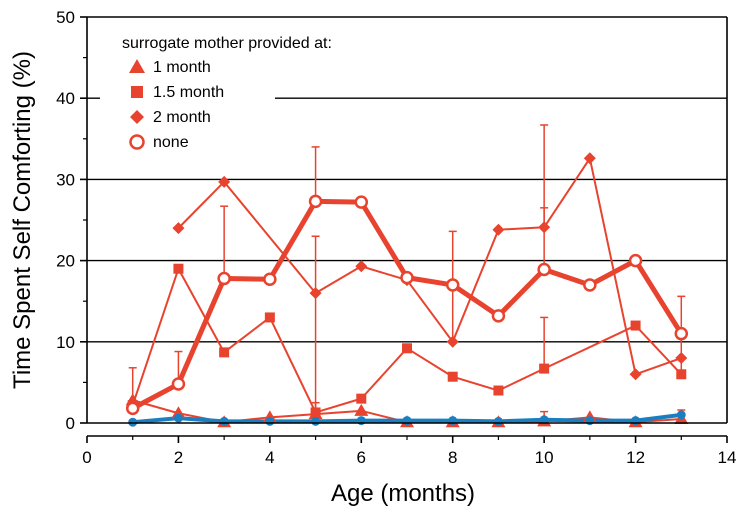  I want to click on x-tick-label-8: 8, so click(452, 457).